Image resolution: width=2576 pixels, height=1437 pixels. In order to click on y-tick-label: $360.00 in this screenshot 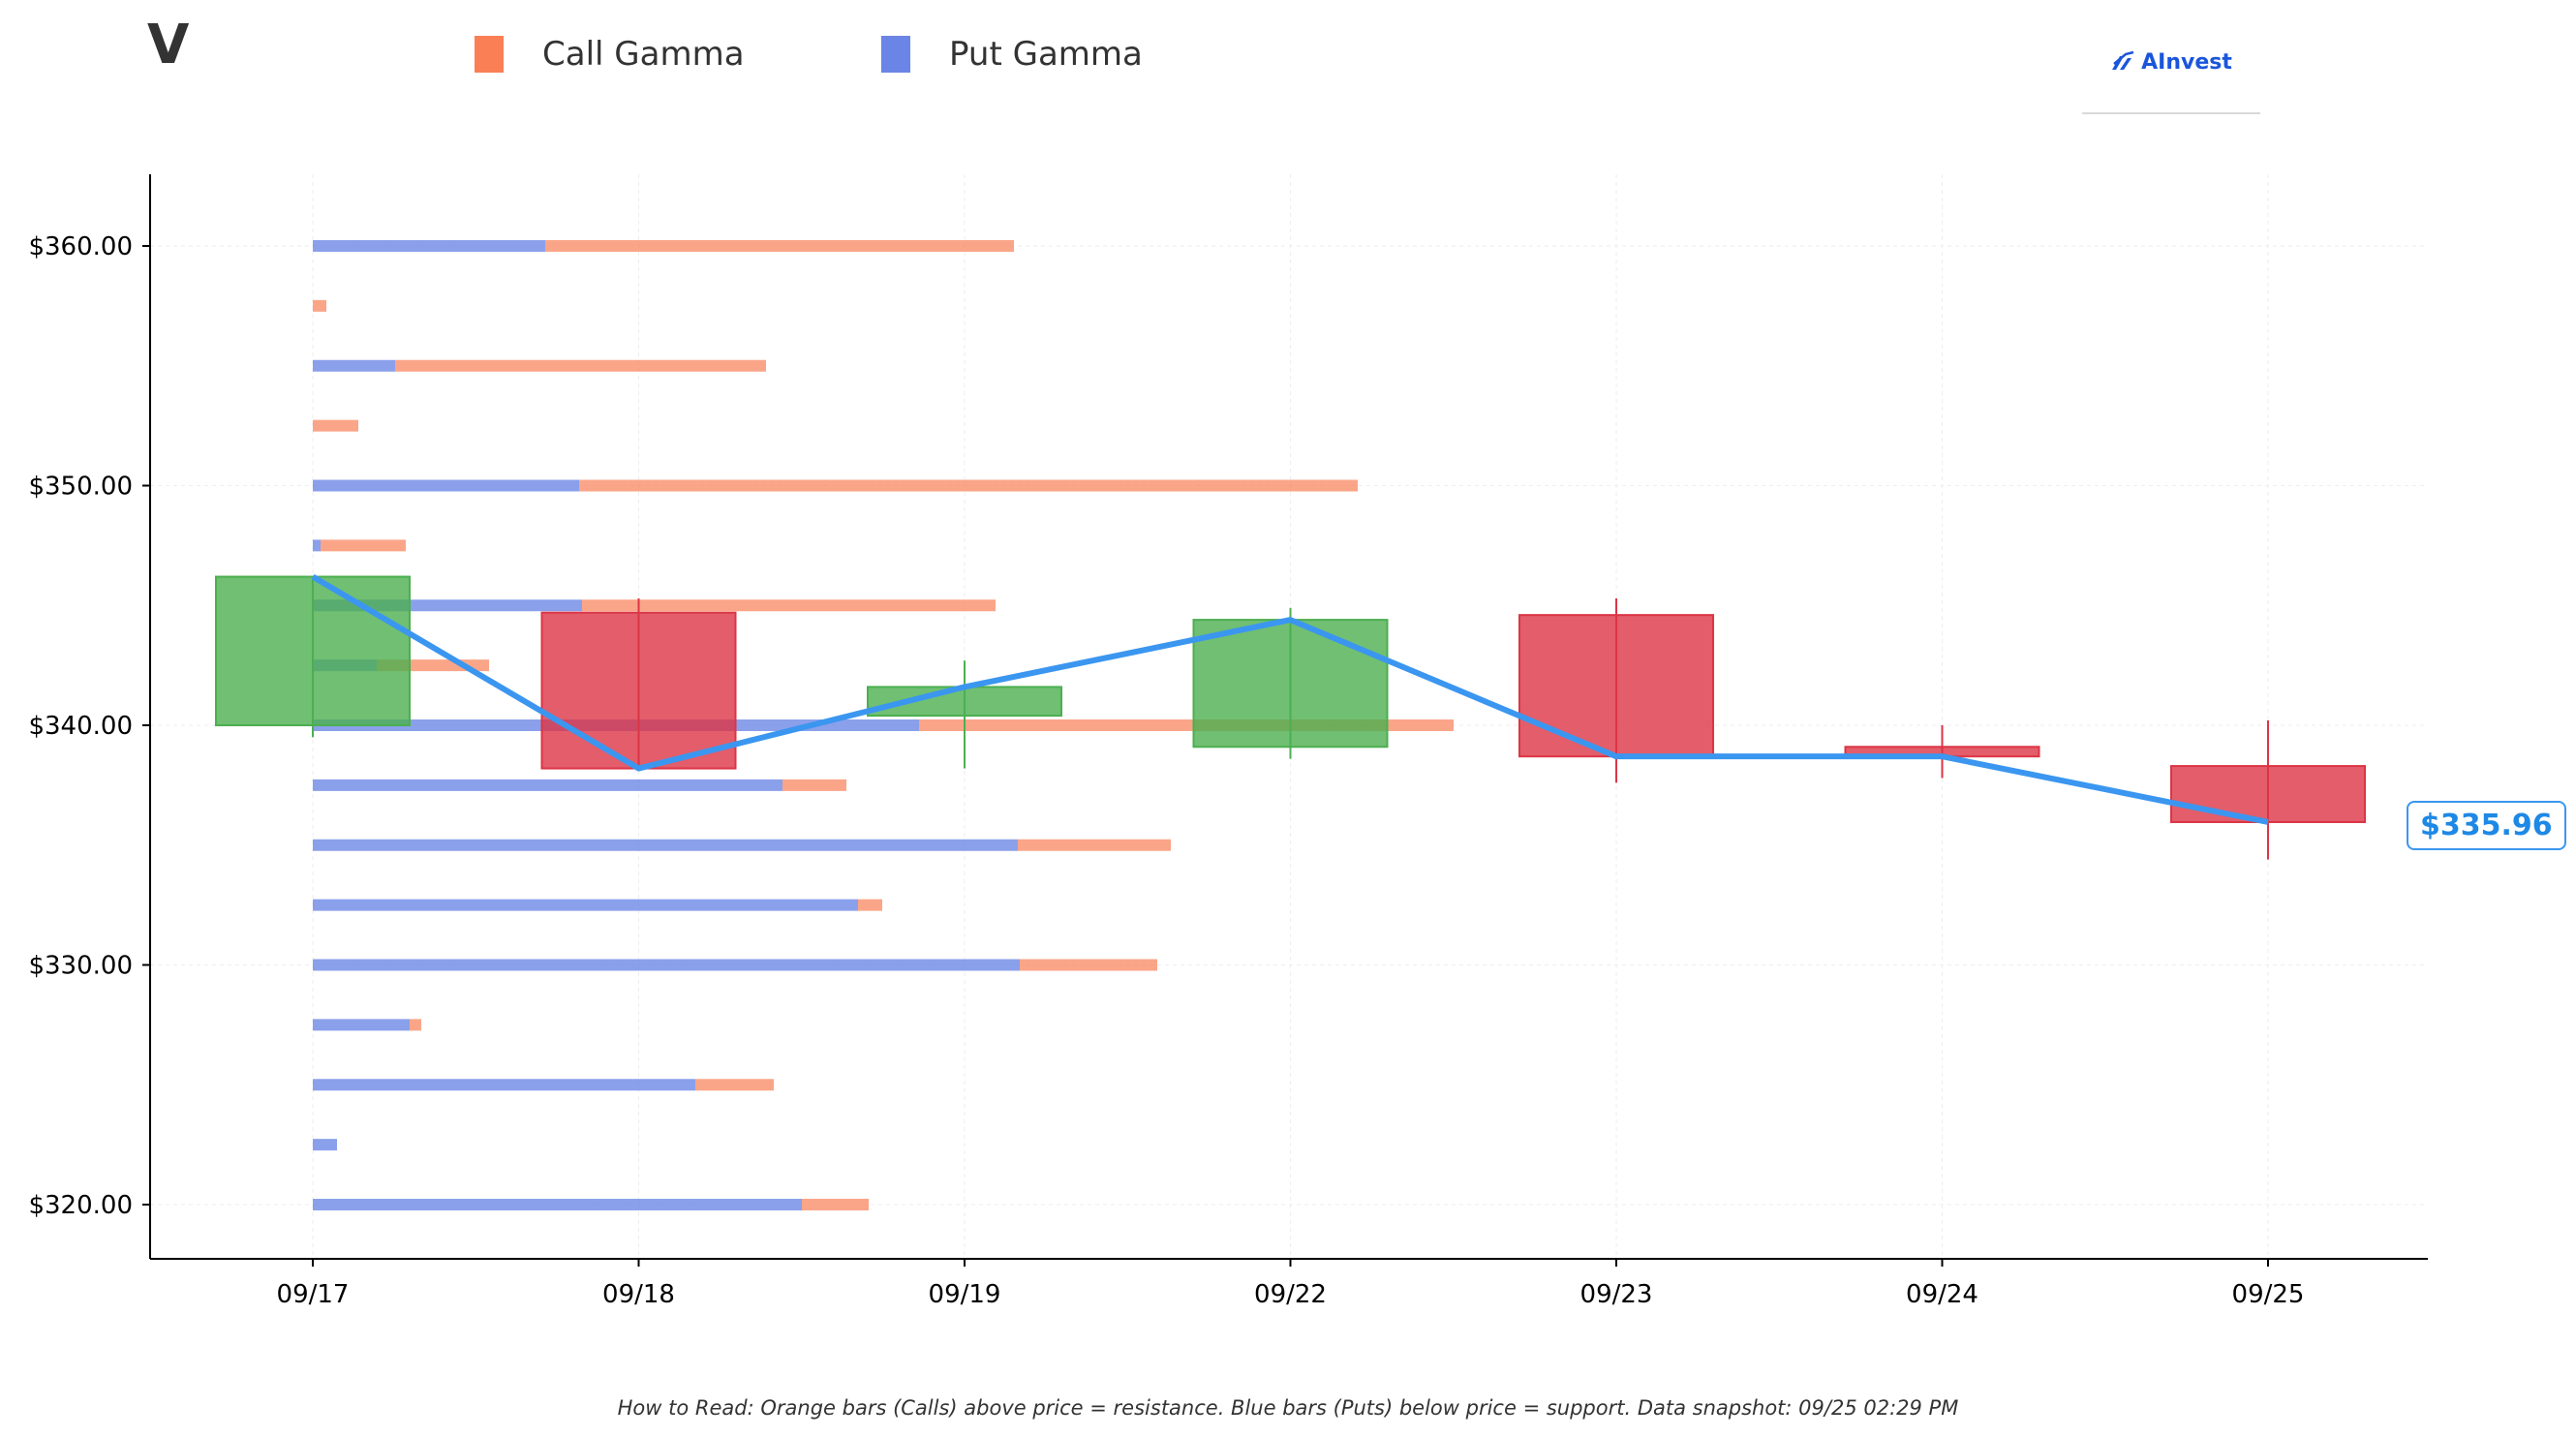, I will do `click(80, 247)`.